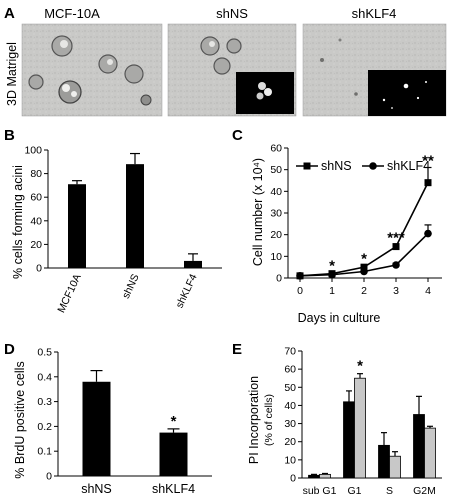  What do you see at coordinates (374, 13) in the screenshot?
I see `image-title-shklf4: shKLF4` at bounding box center [374, 13].